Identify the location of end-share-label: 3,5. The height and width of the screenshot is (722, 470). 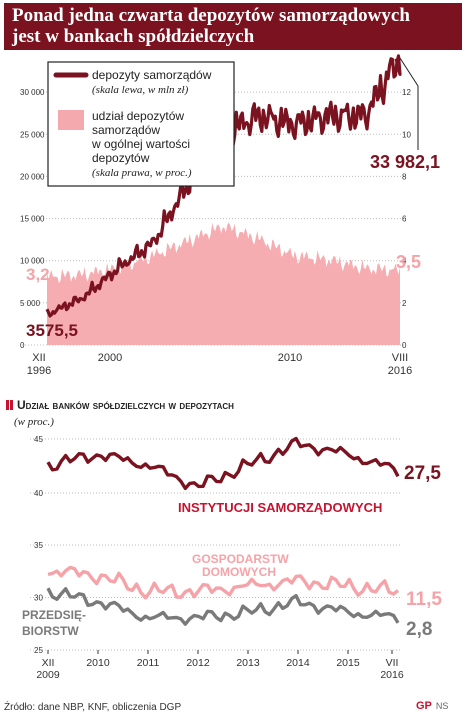
(408, 262).